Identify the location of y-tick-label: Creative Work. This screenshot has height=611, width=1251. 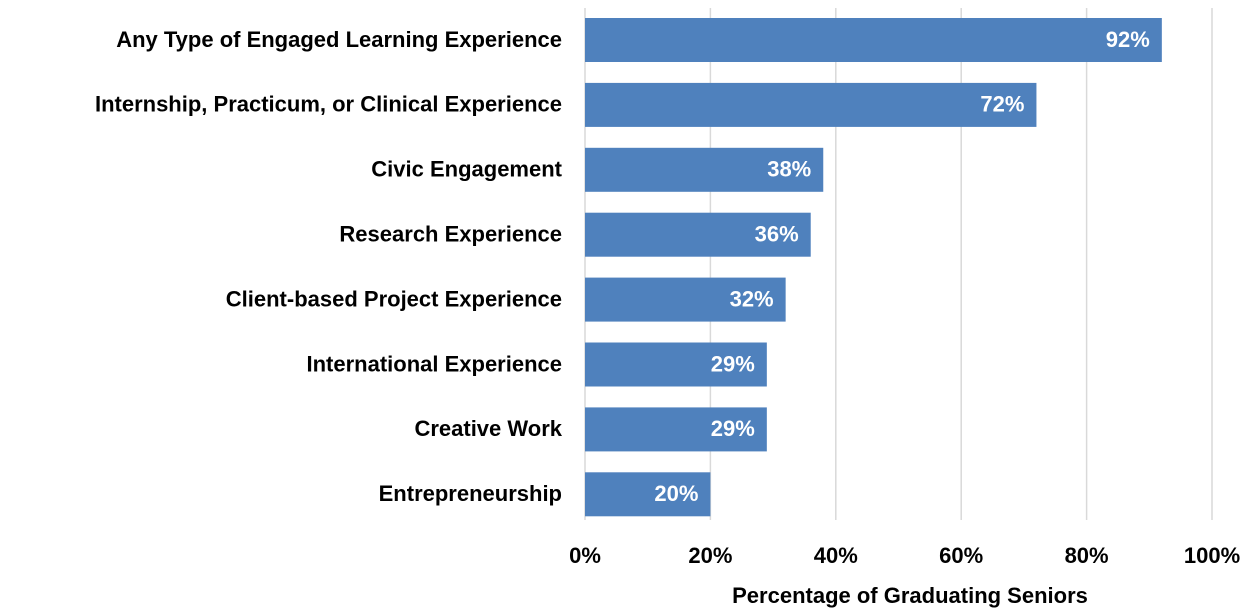
(488, 428).